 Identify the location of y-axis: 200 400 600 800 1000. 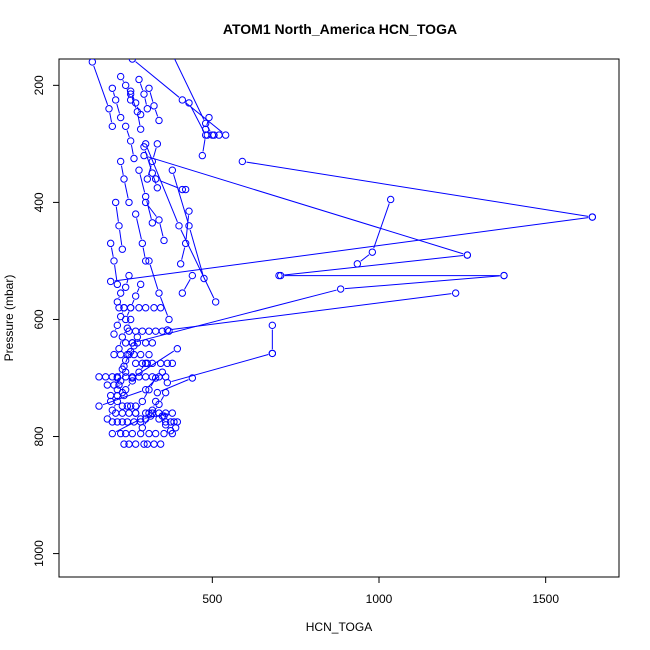
(45, 321).